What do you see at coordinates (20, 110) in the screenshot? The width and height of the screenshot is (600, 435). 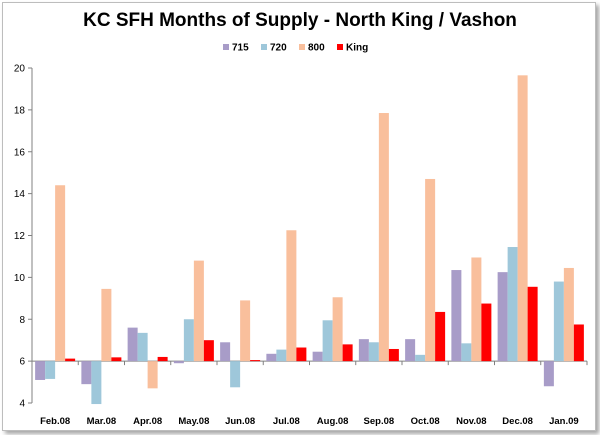 I see `y-tick-label: 18` at bounding box center [20, 110].